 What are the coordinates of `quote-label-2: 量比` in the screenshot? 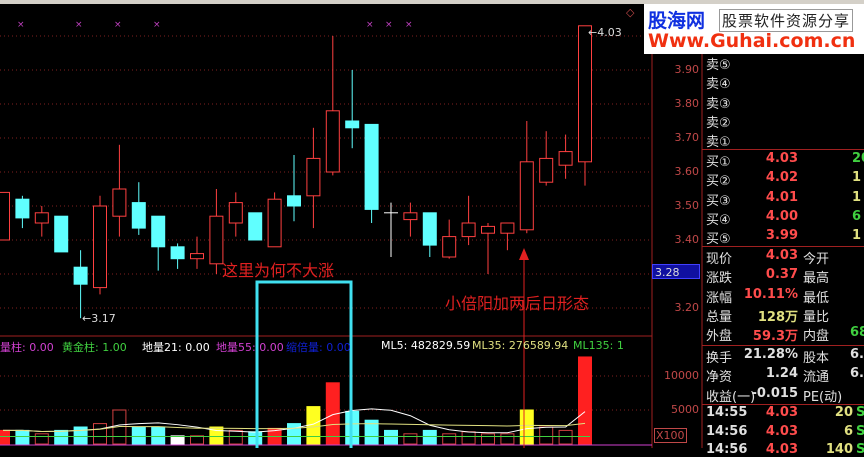 It's located at (816, 317).